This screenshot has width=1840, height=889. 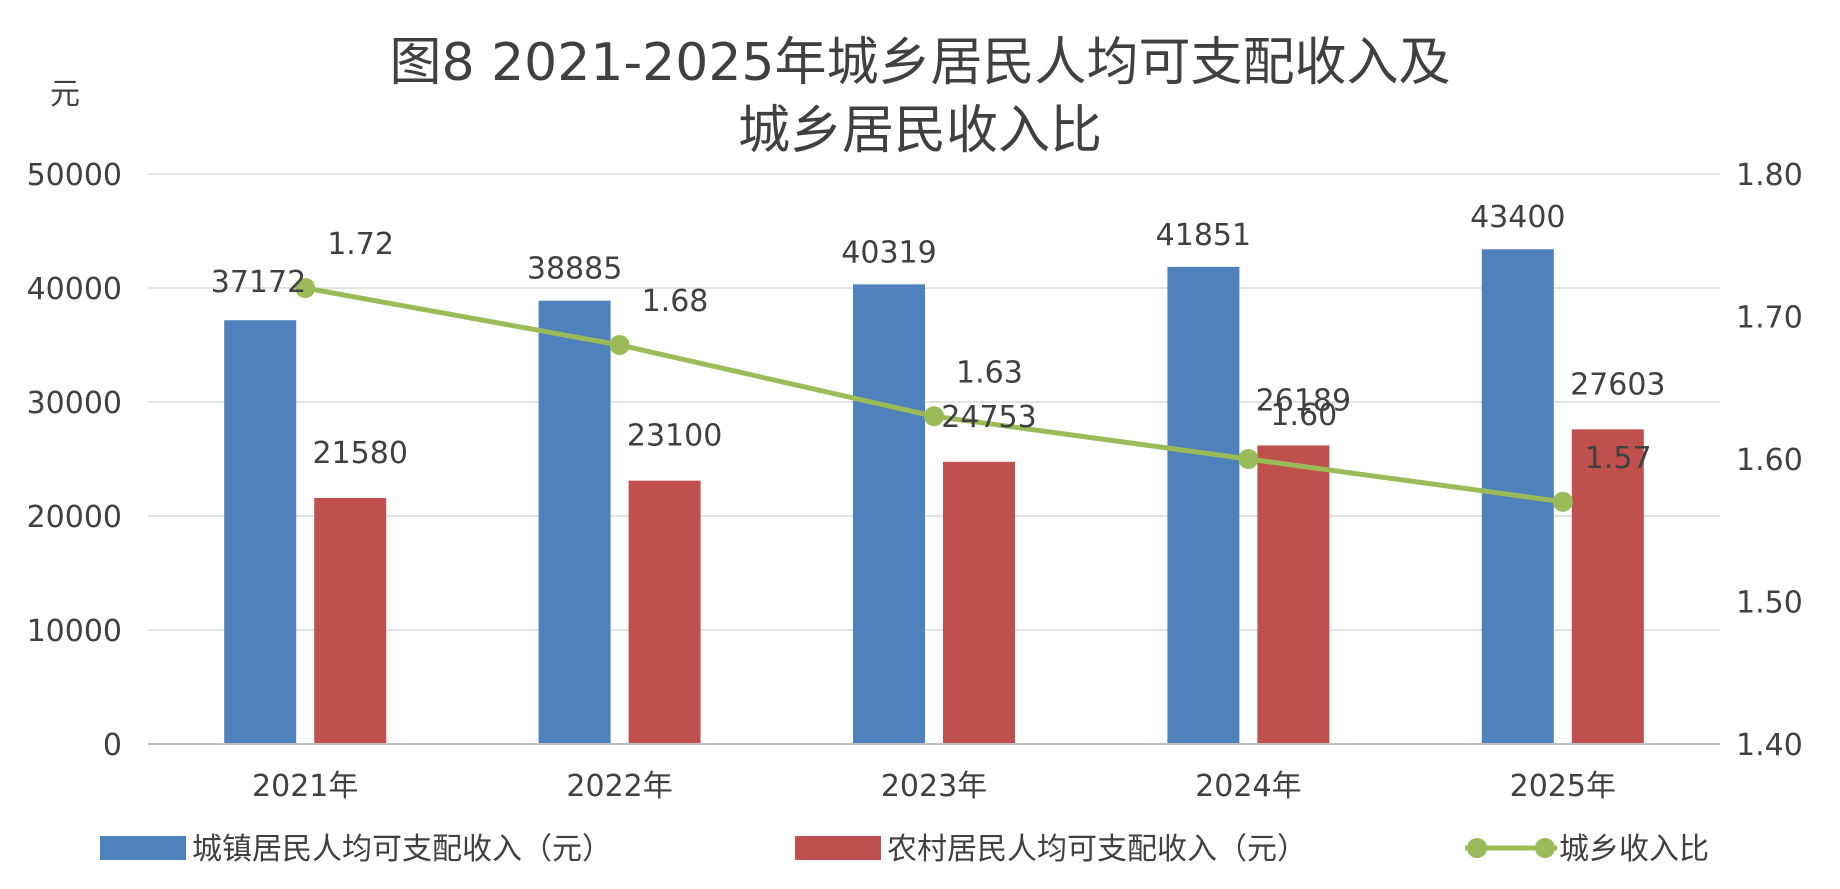 I want to click on y-tick-label: 20000, so click(x=74, y=517).